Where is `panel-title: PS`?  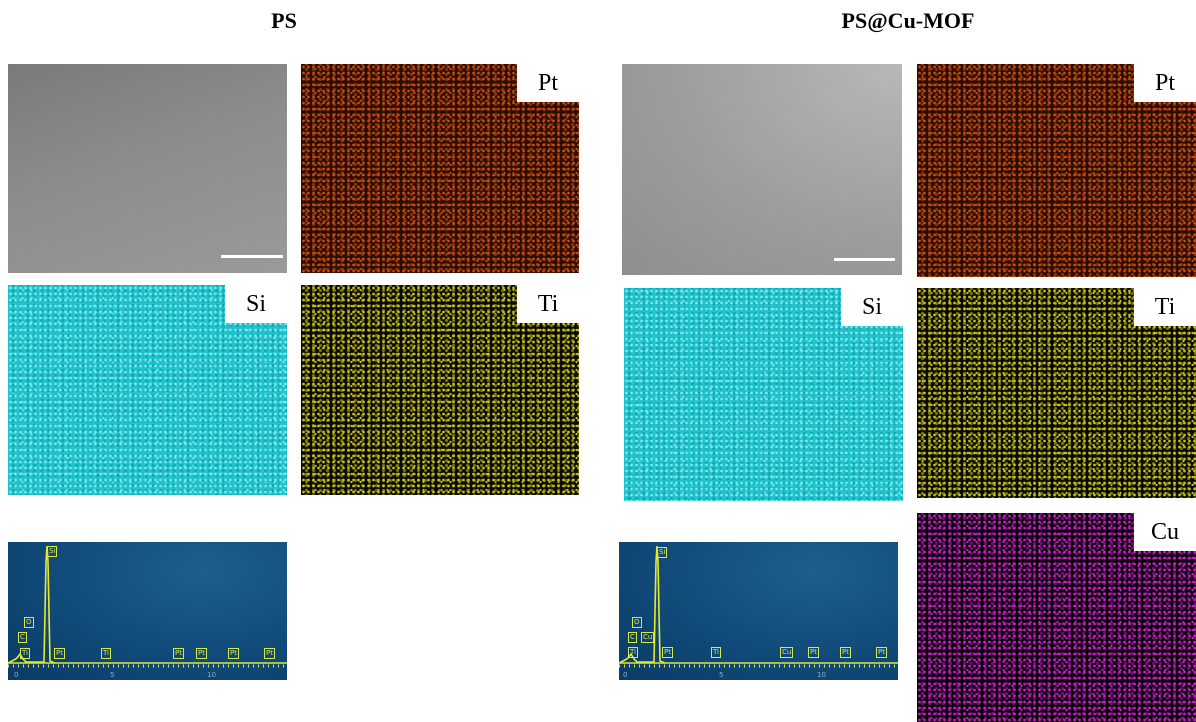
panel-title: PS is located at coordinates (284, 20).